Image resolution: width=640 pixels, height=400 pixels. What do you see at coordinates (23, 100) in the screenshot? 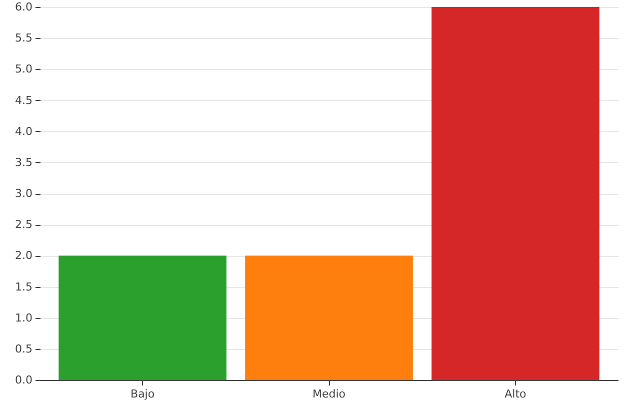
I see `y-tick-label: 4.5` at bounding box center [23, 100].